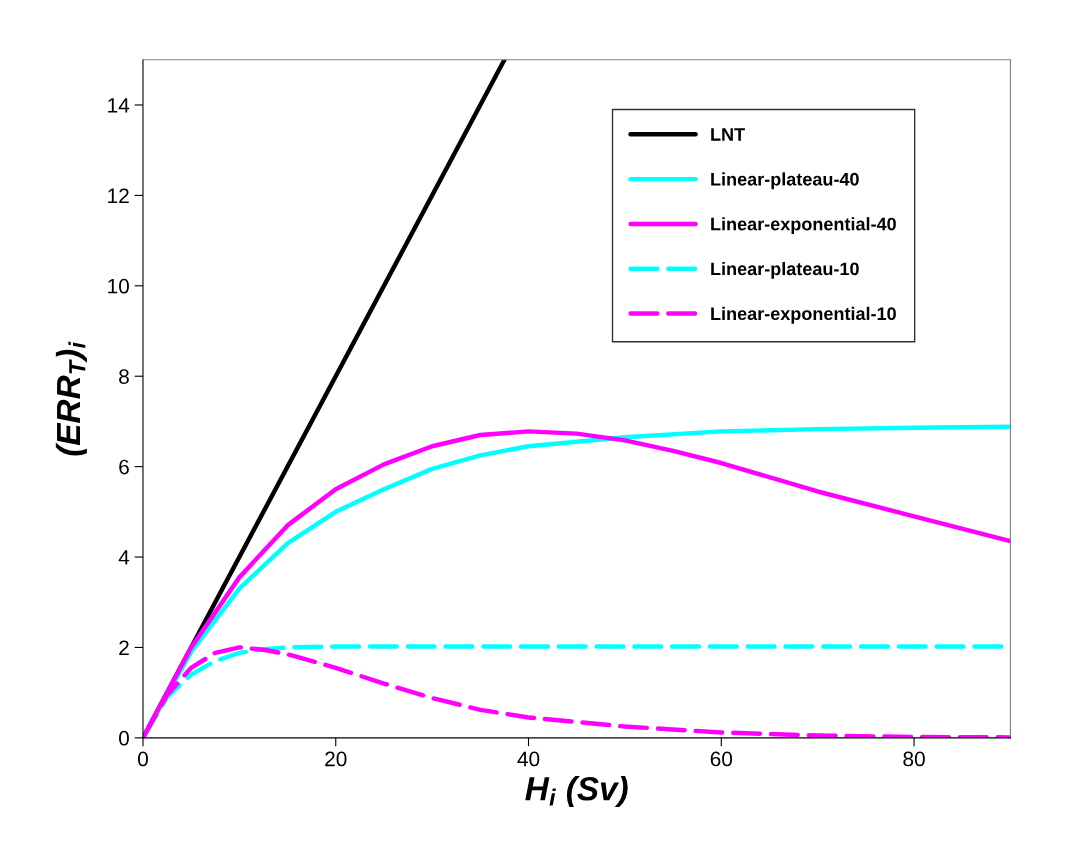 The image size is (1067, 854). I want to click on y-tick-label: 12, so click(118, 195).